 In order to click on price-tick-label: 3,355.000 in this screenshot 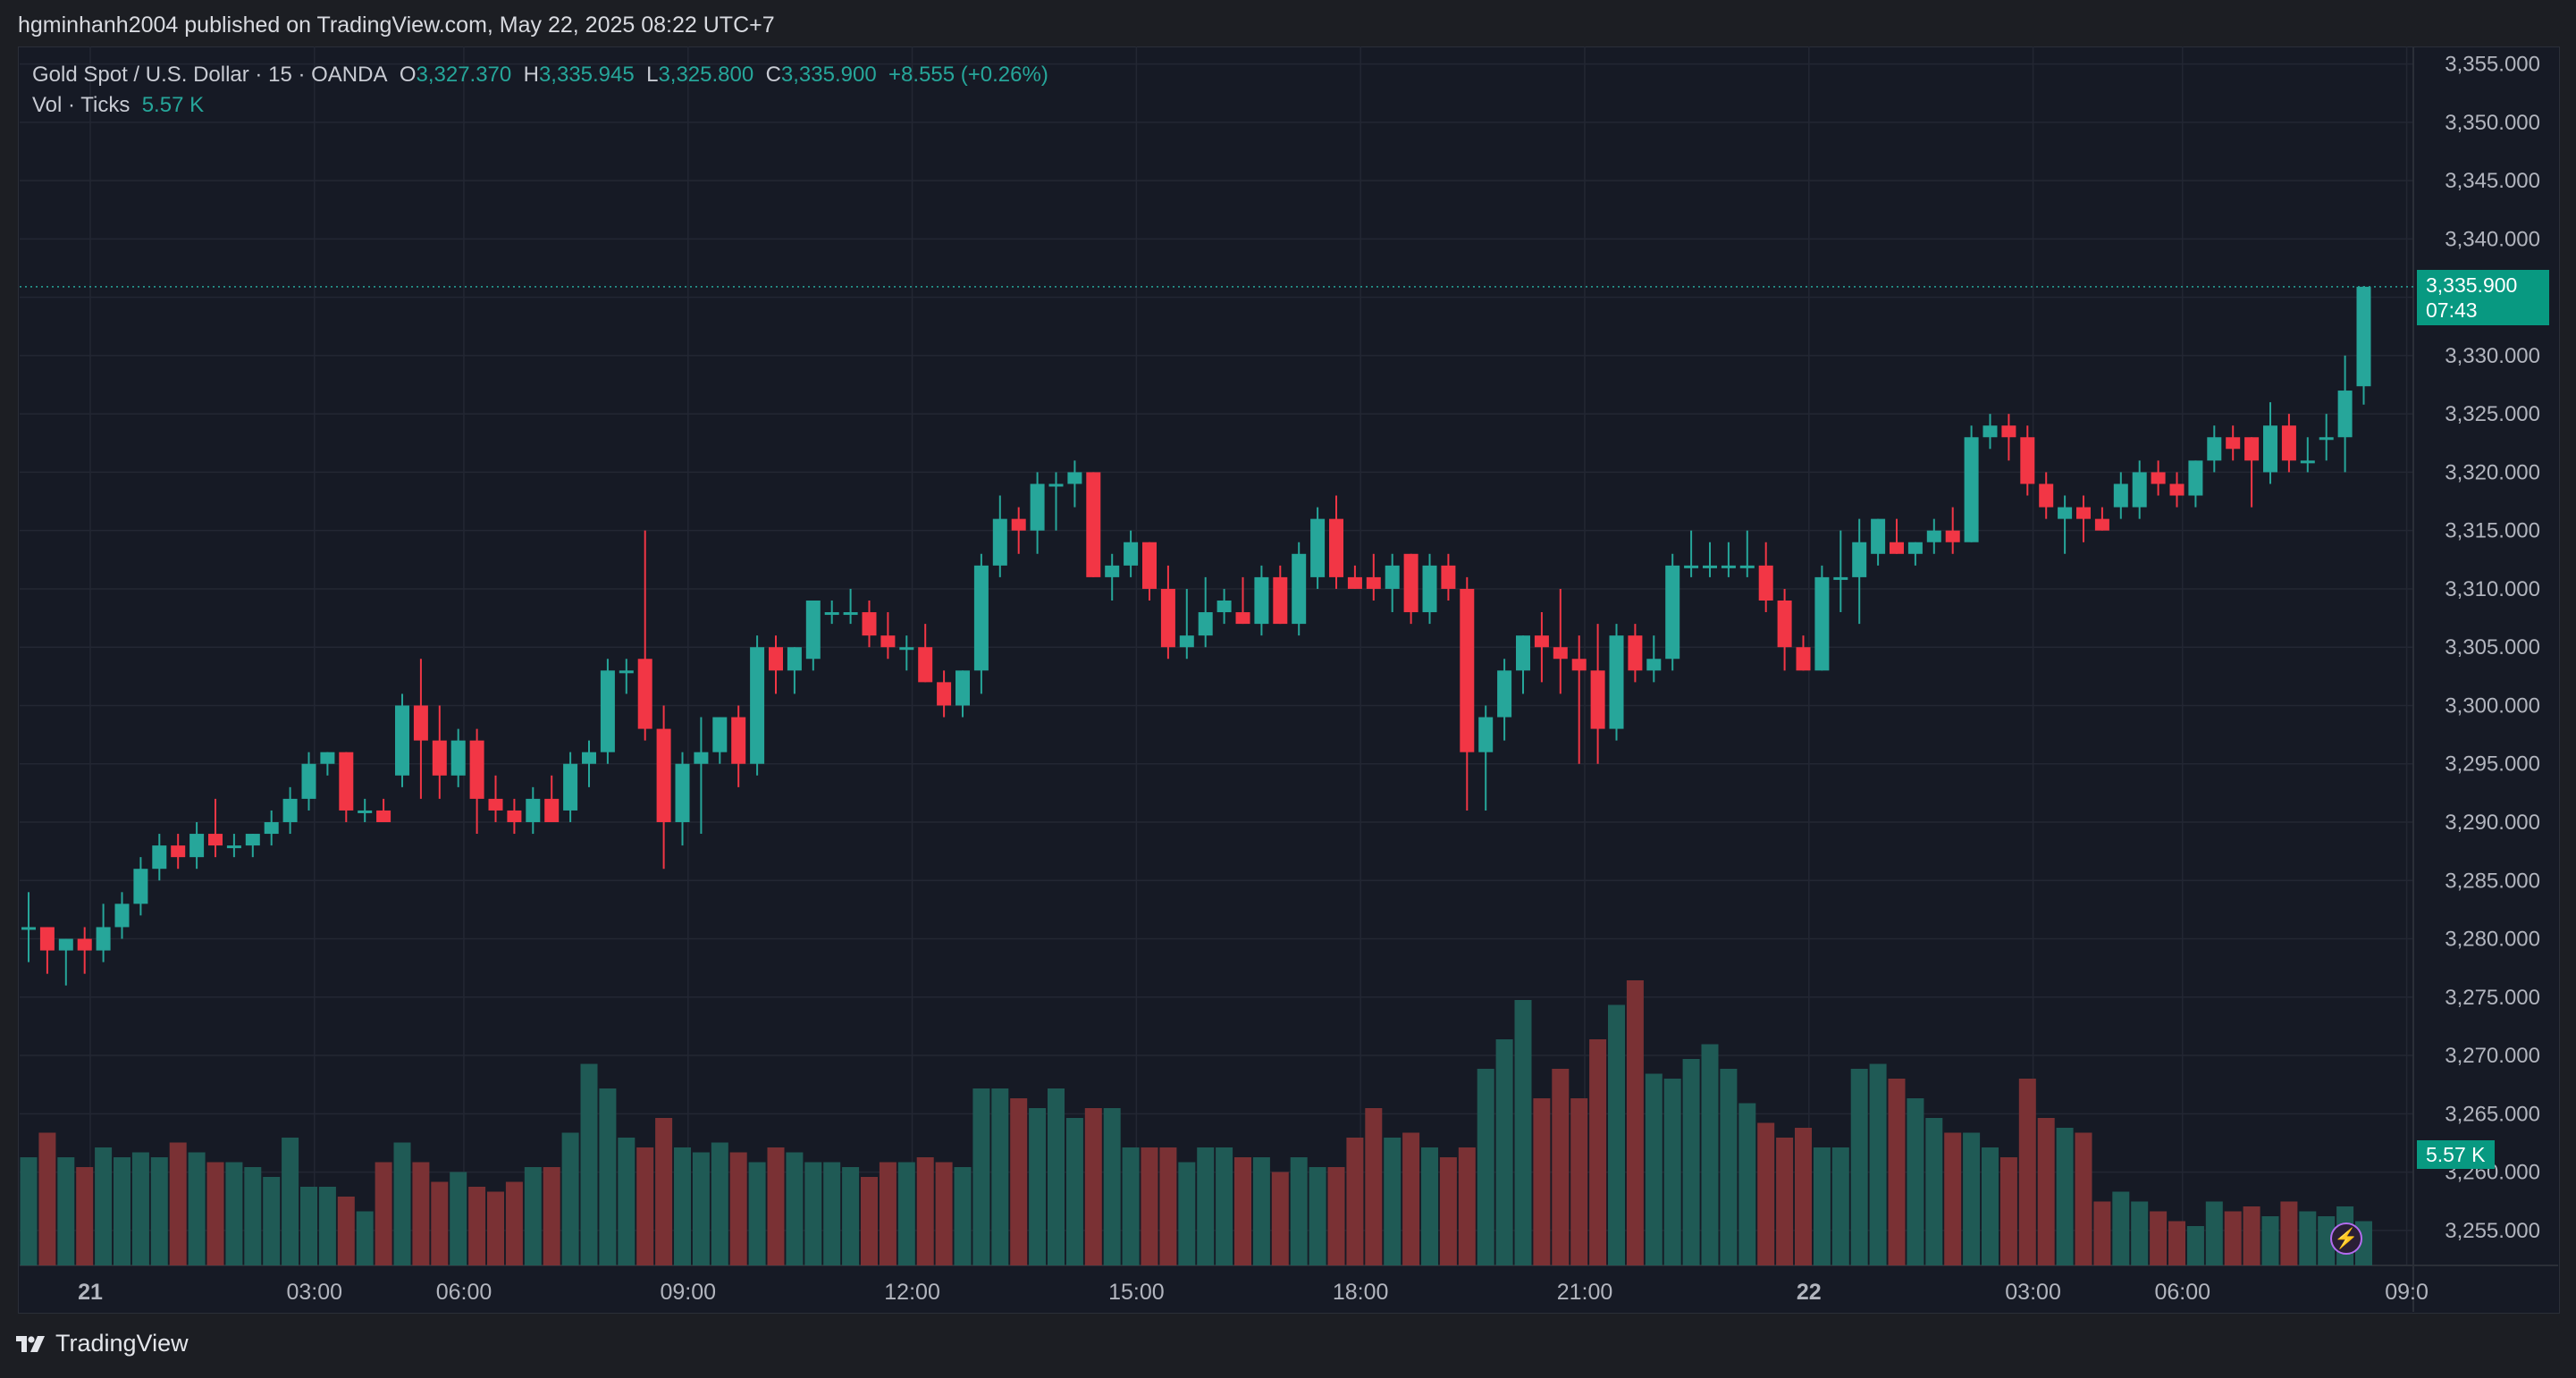, I will do `click(2493, 65)`.